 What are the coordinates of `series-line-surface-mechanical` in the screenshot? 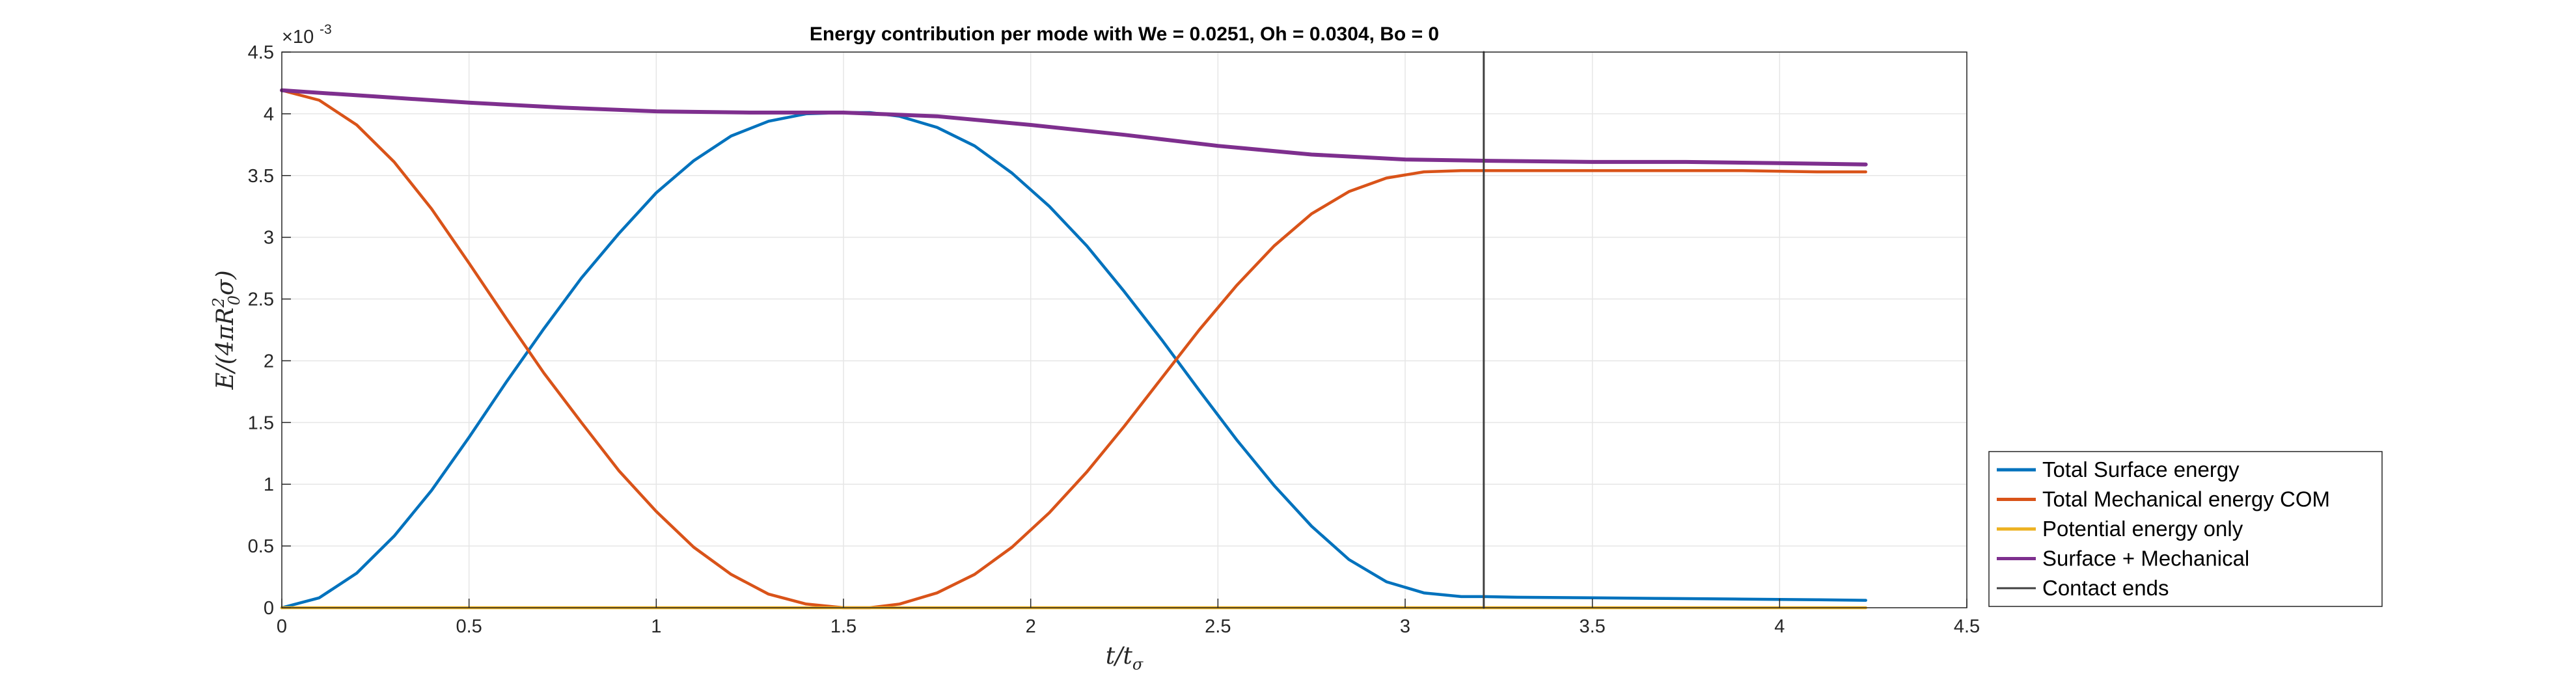 It's located at (1074, 127).